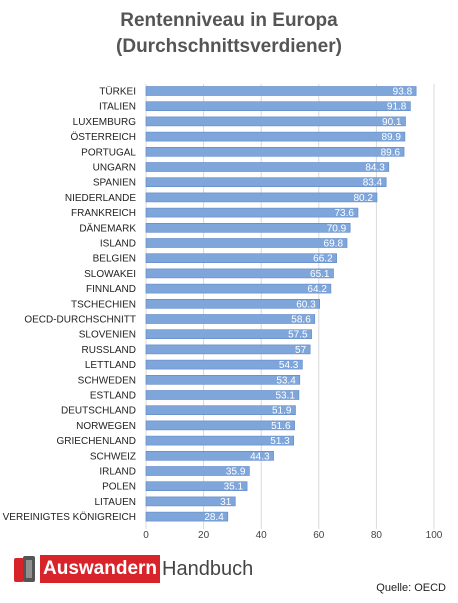  Describe the element at coordinates (229, 46) in the screenshot. I see `chart-title-line2: (Durchschnittsverdiener)` at that location.